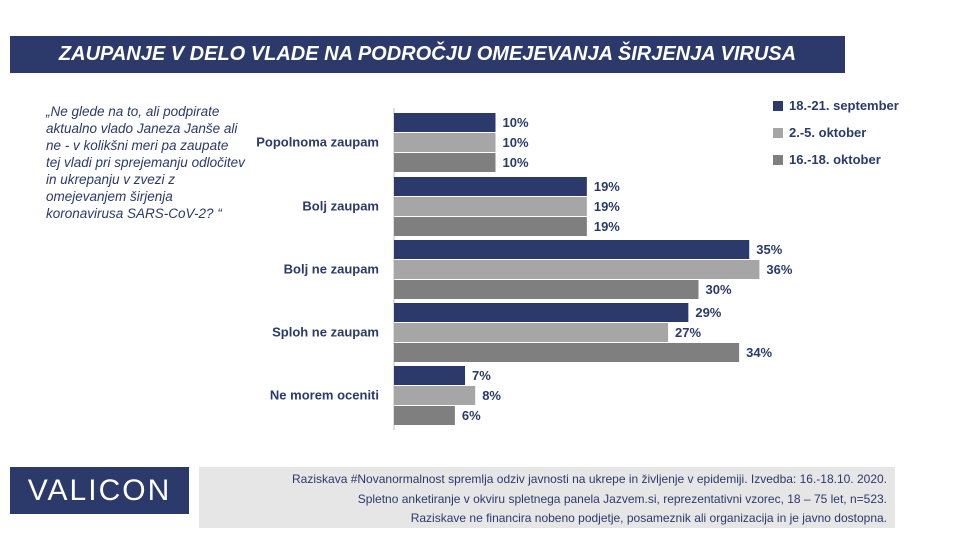  Describe the element at coordinates (769, 249) in the screenshot. I see `data-label: 35%` at that location.